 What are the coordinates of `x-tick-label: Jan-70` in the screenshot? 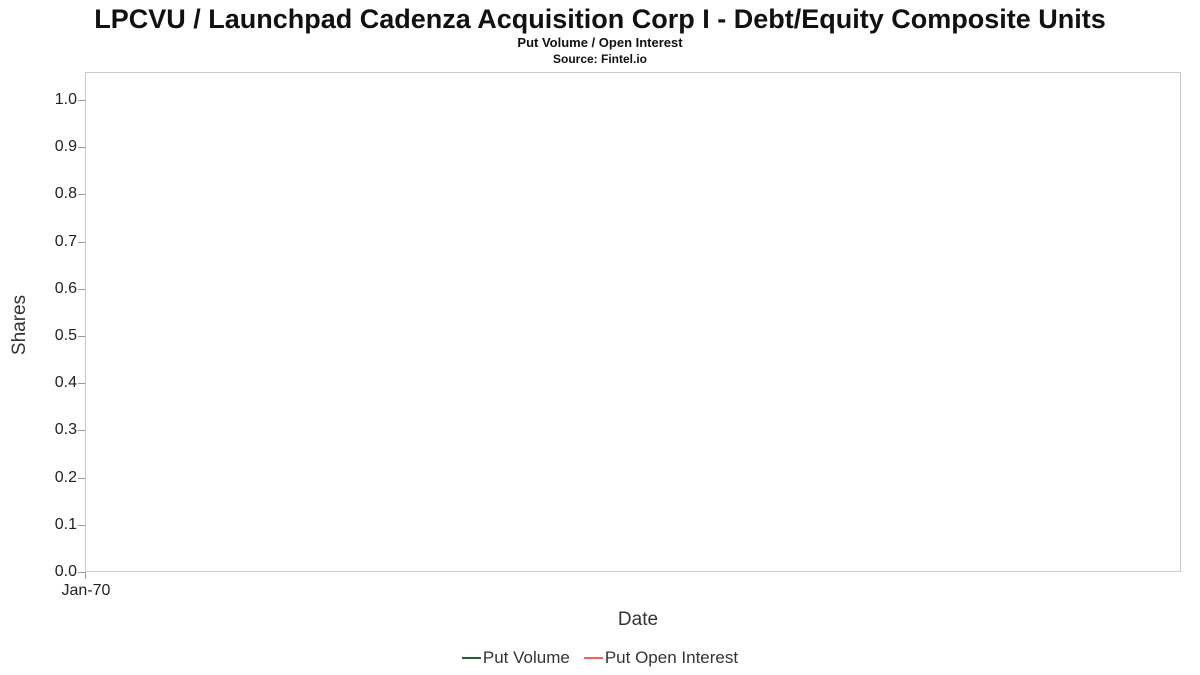 It's located at (86, 590).